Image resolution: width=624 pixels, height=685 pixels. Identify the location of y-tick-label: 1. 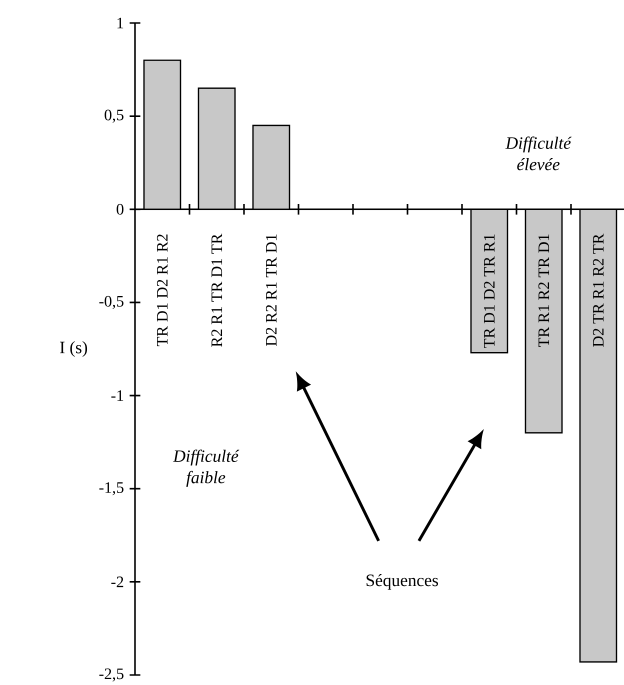
(120, 23).